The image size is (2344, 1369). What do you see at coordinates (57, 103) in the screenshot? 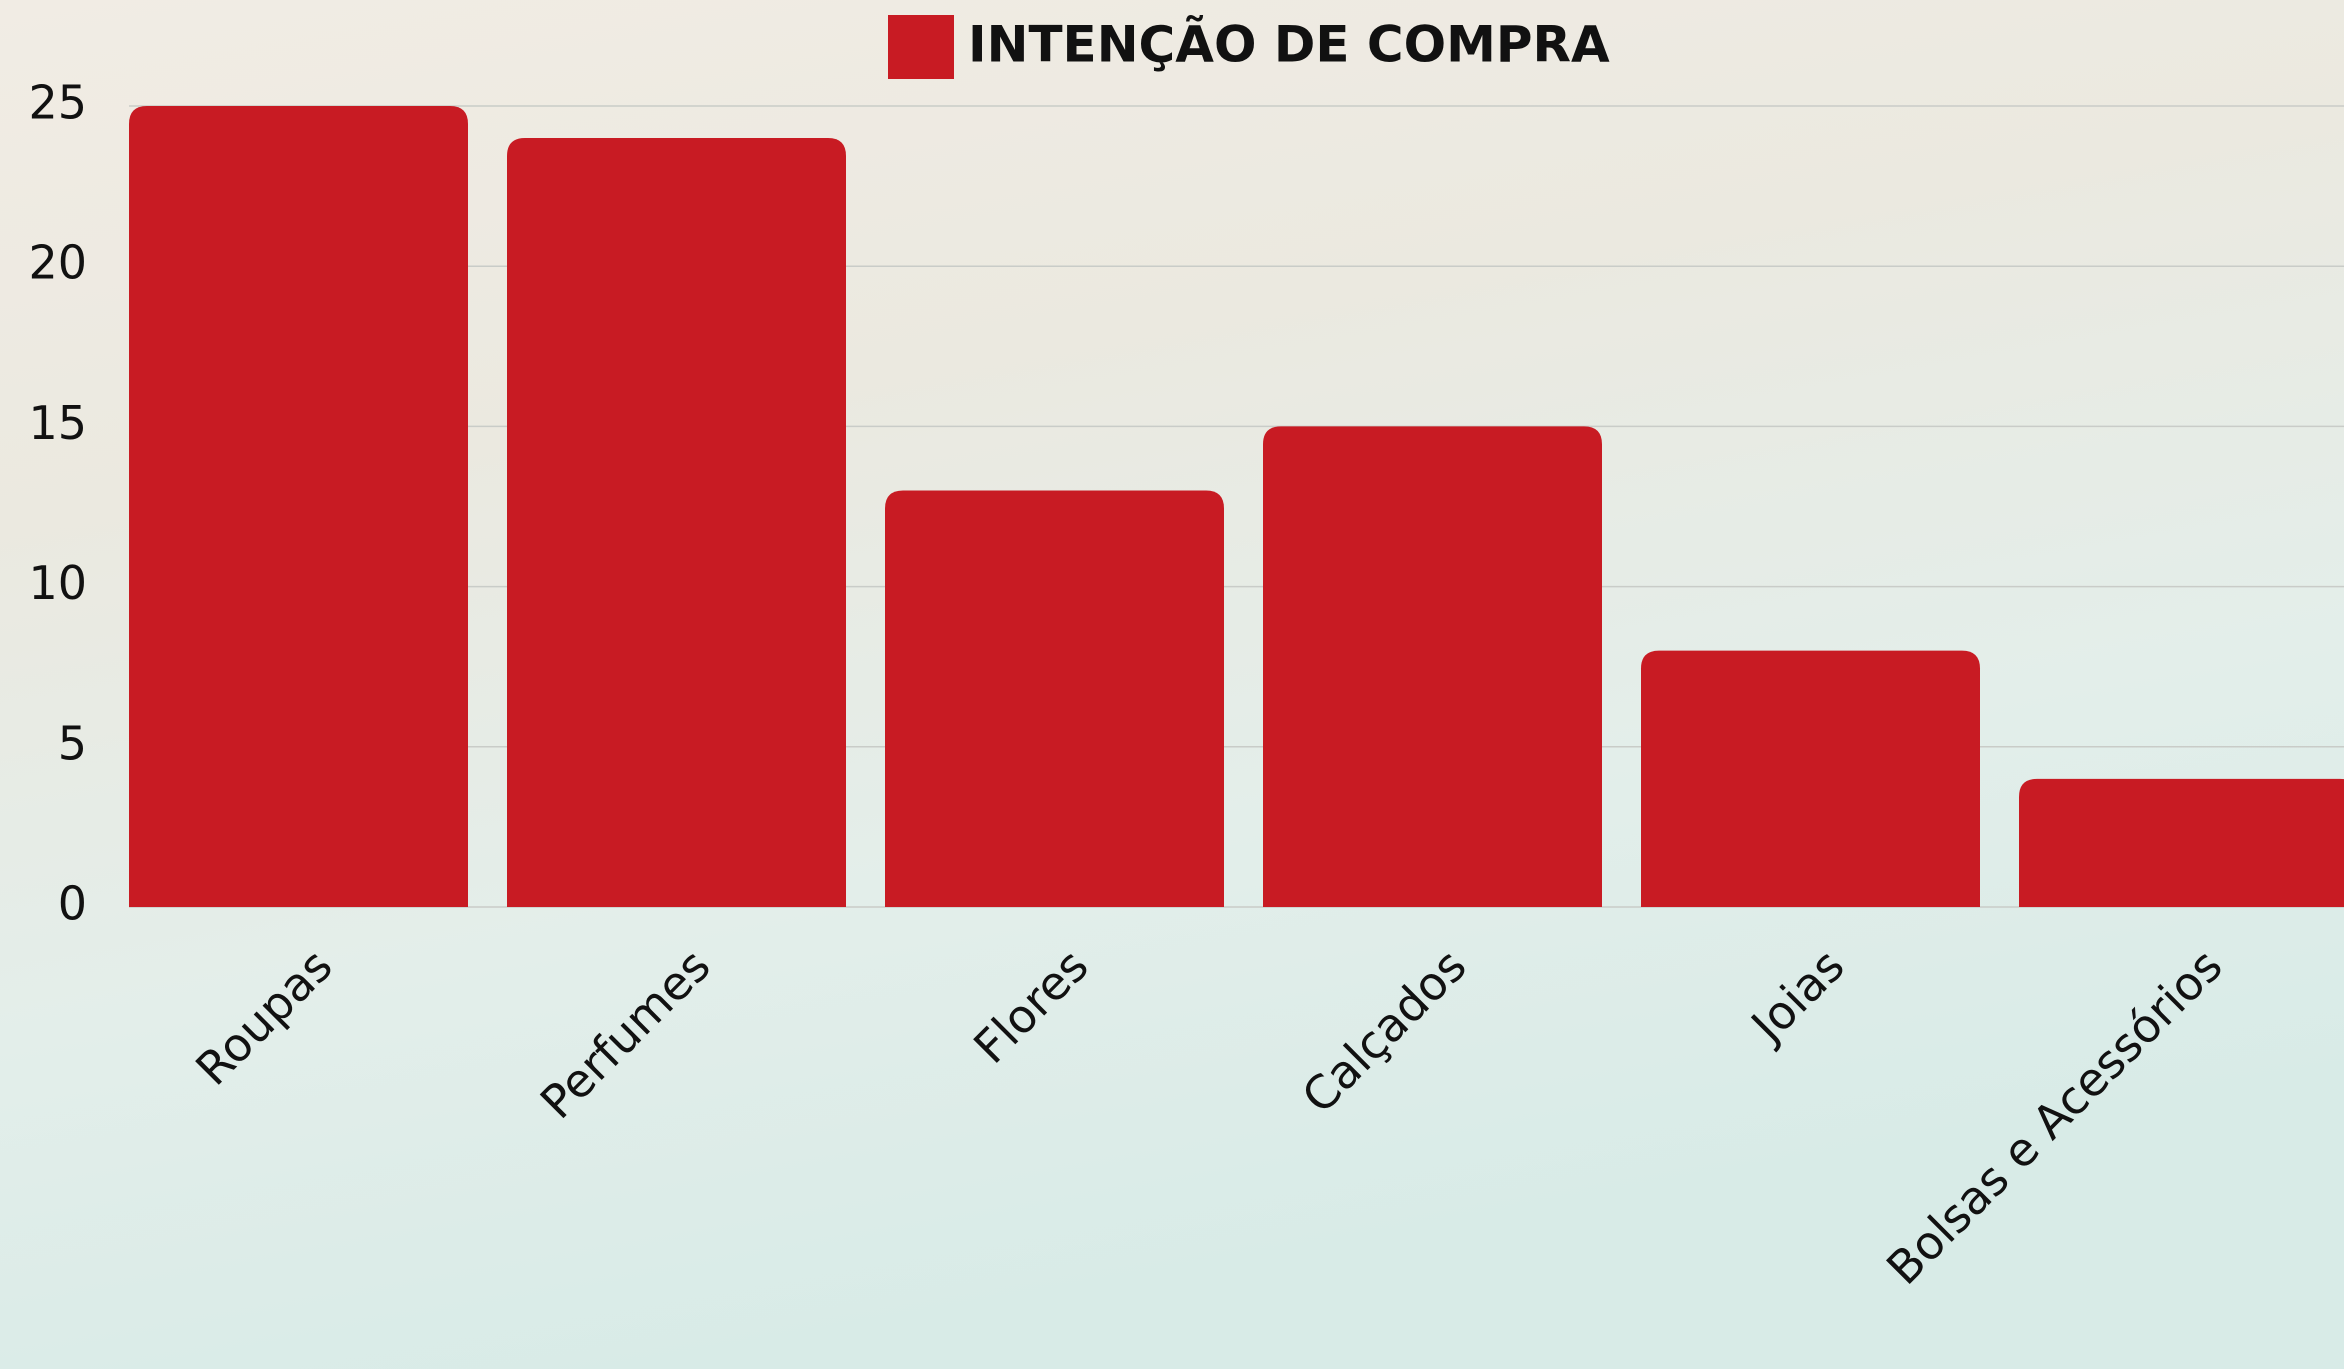
I see `y-tick-label: 25` at bounding box center [57, 103].